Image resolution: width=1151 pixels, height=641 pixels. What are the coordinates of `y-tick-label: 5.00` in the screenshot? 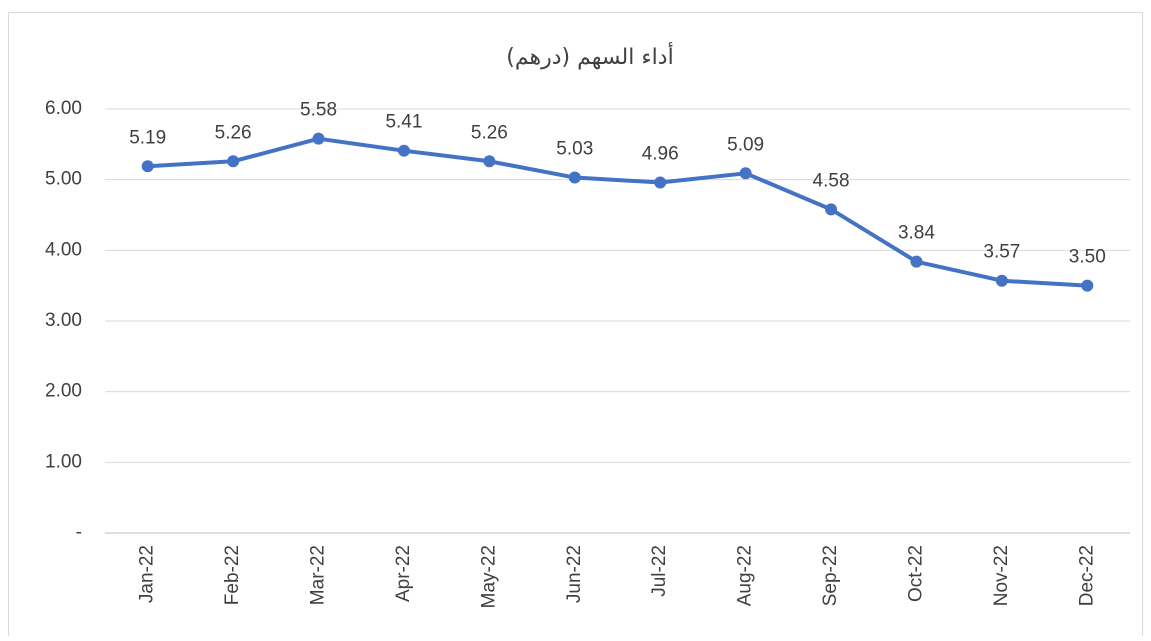 It's located at (63, 179).